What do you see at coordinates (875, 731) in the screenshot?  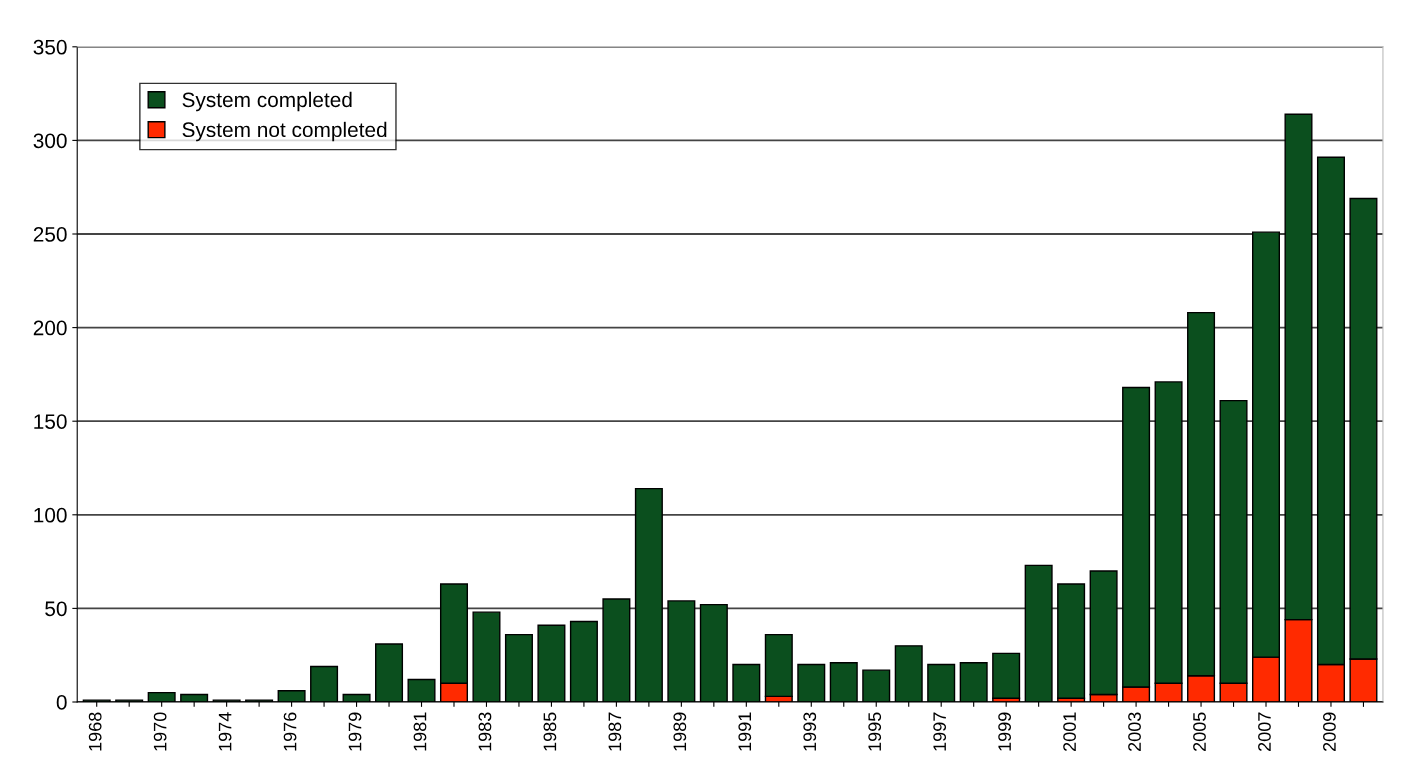 I see `x-tick-label: 1995` at bounding box center [875, 731].